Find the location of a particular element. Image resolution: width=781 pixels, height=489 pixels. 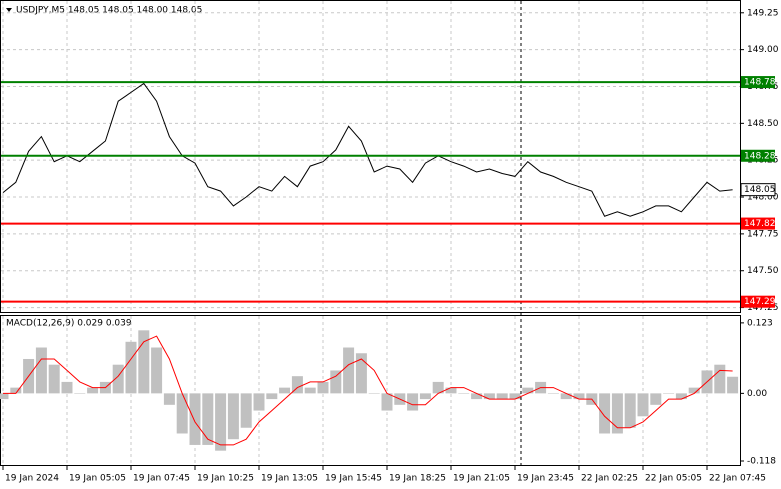

x-tick-label: 19 Jan 07:45 is located at coordinates (161, 479).